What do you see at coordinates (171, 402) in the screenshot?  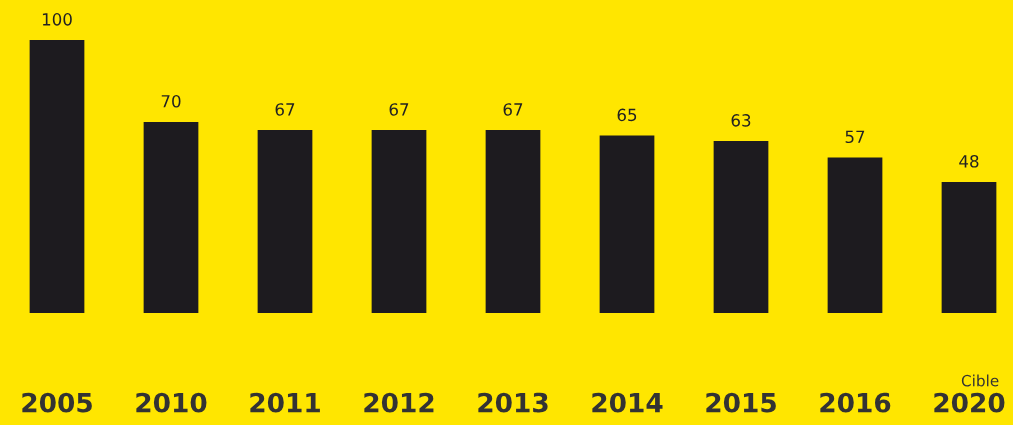 I see `x-tick-label: 2010` at bounding box center [171, 402].